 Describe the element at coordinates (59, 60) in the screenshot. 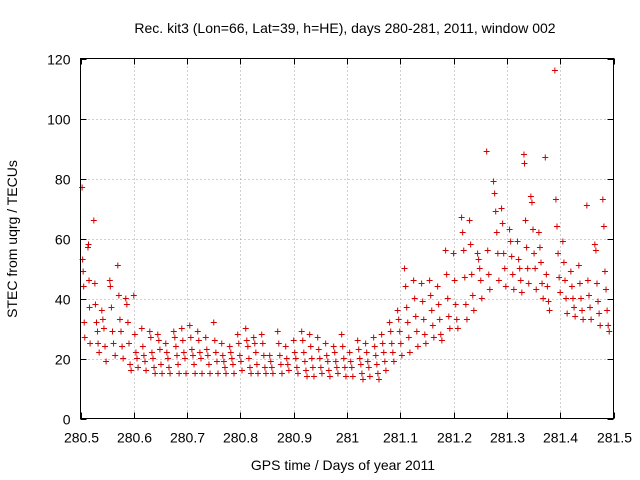

I see `y-tick-label: 120` at that location.